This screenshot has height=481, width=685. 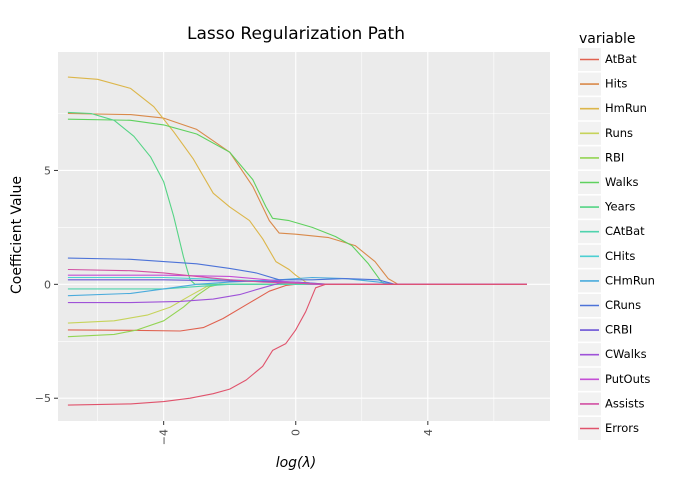 I want to click on legend-label: Walks, so click(x=622, y=182).